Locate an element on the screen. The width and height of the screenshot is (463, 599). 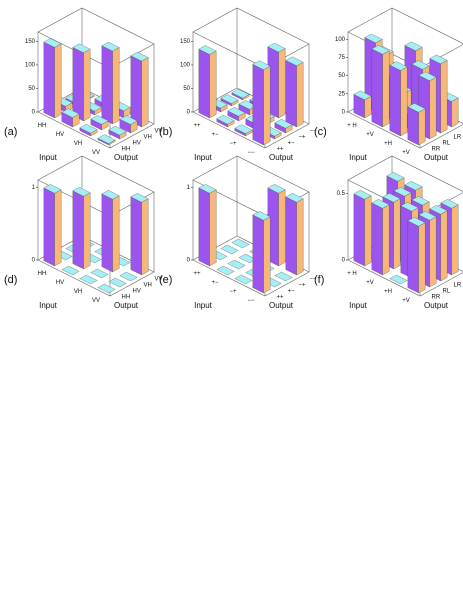
output-label: +− is located at coordinates (292, 144).